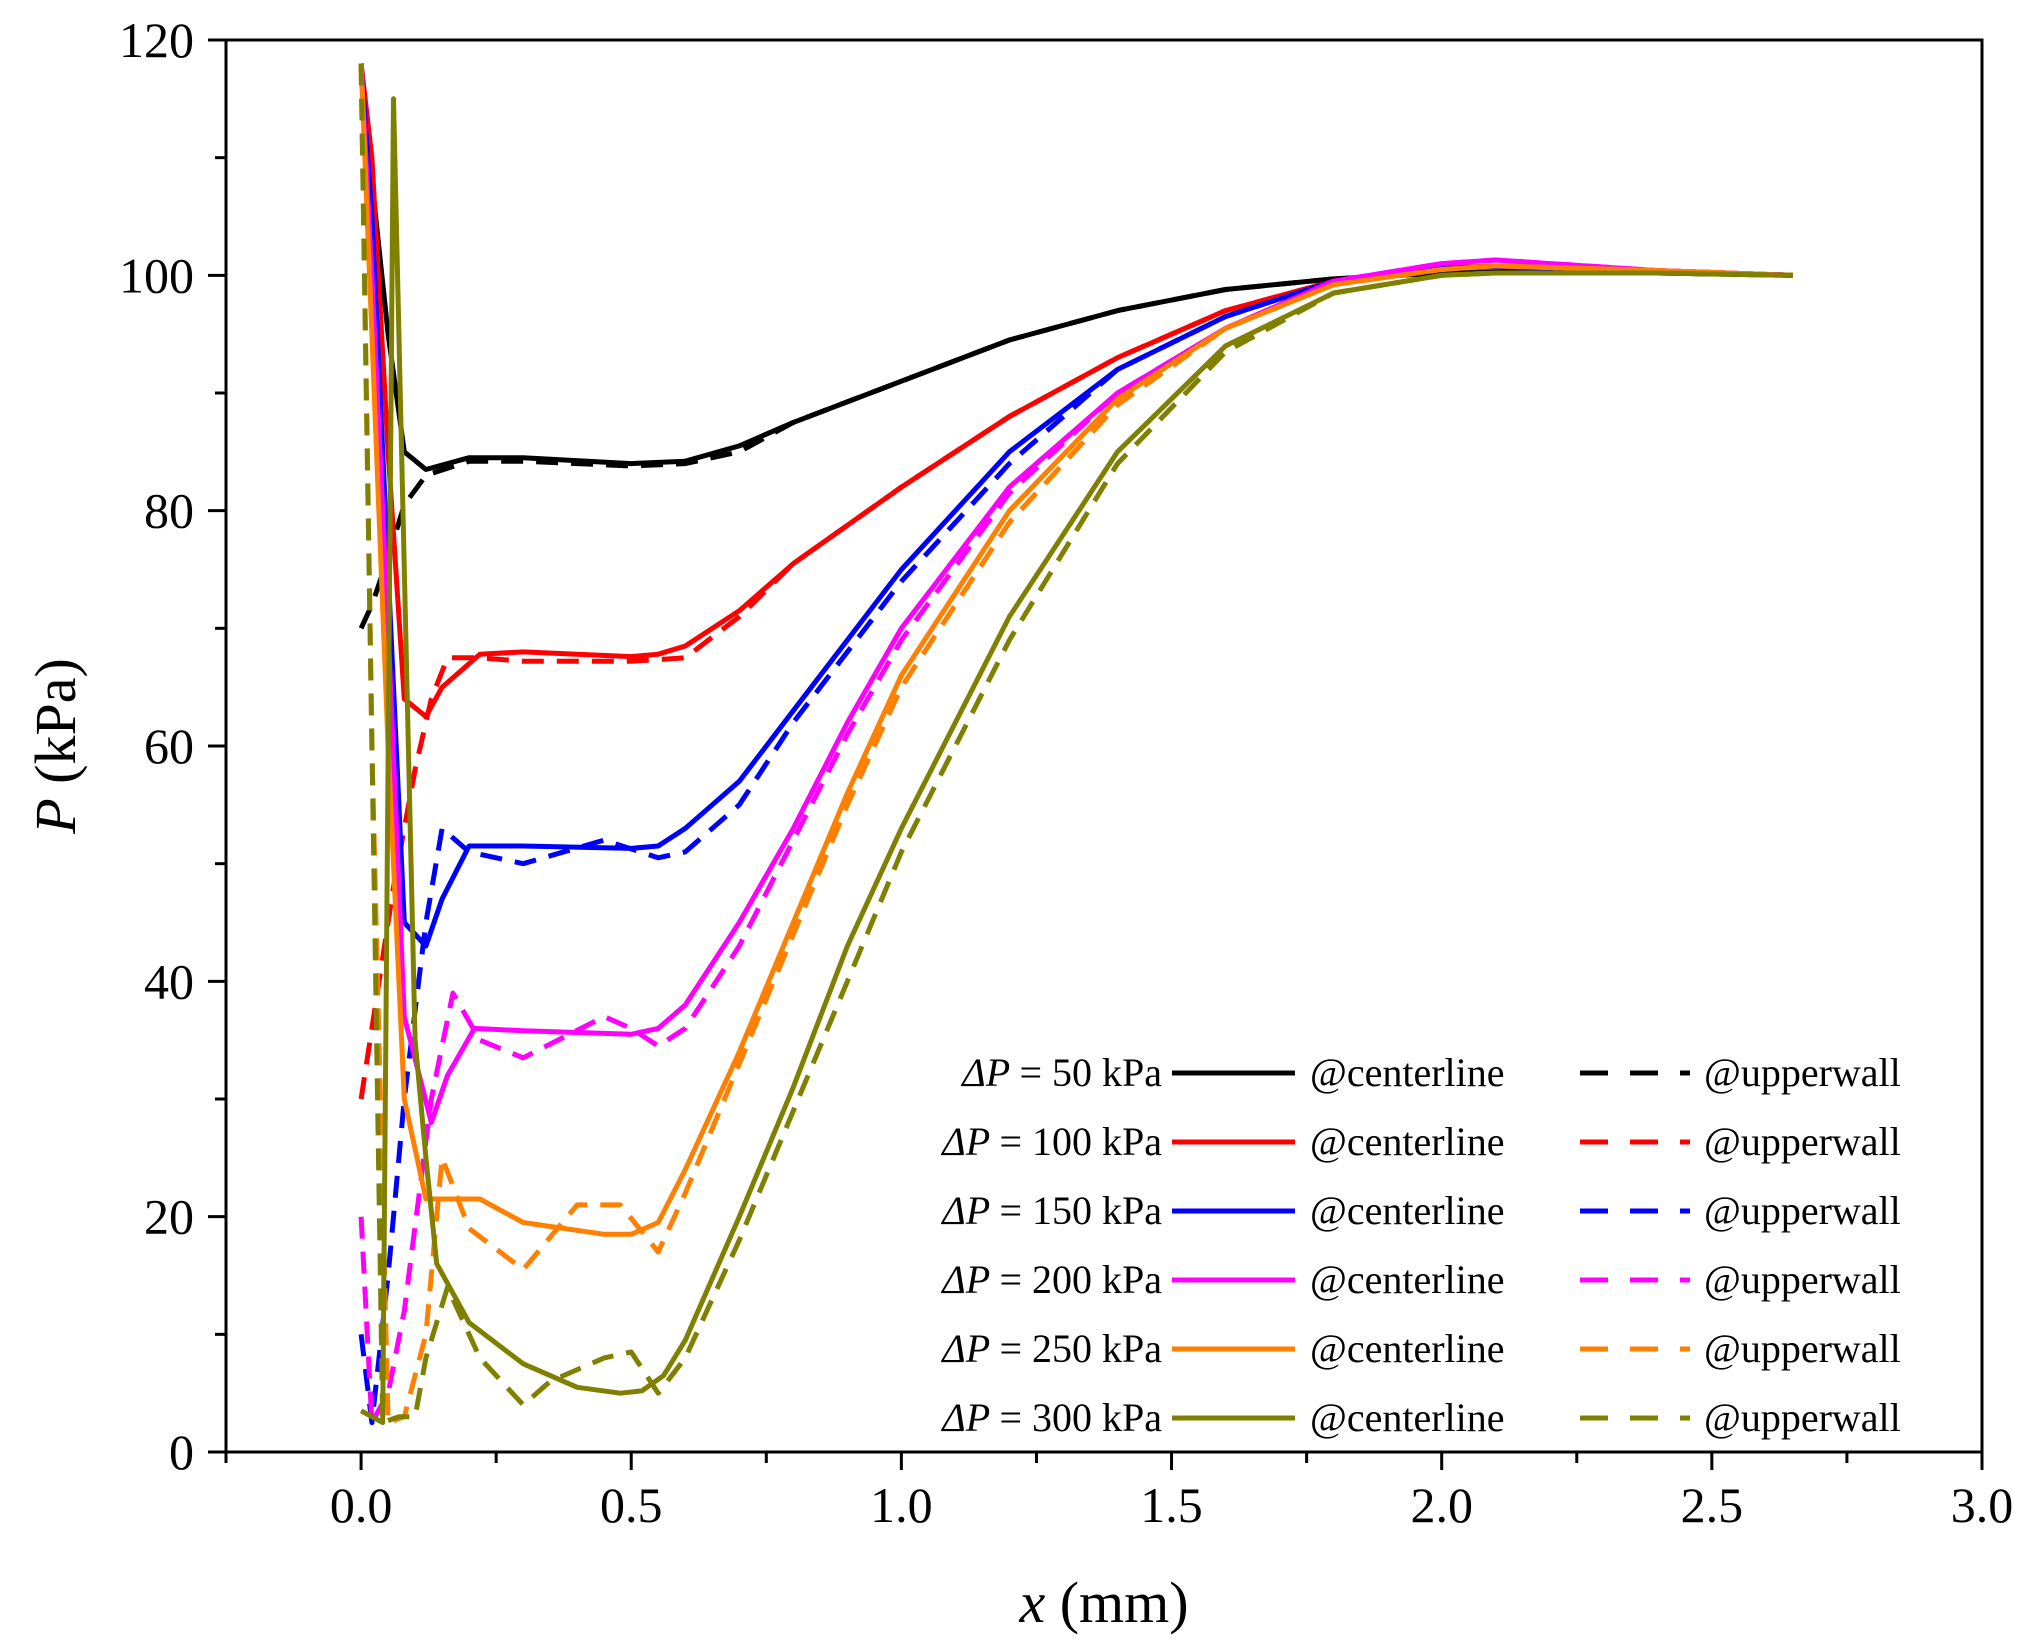  I want to click on x-tick-label: 2.5, so click(1712, 1505).